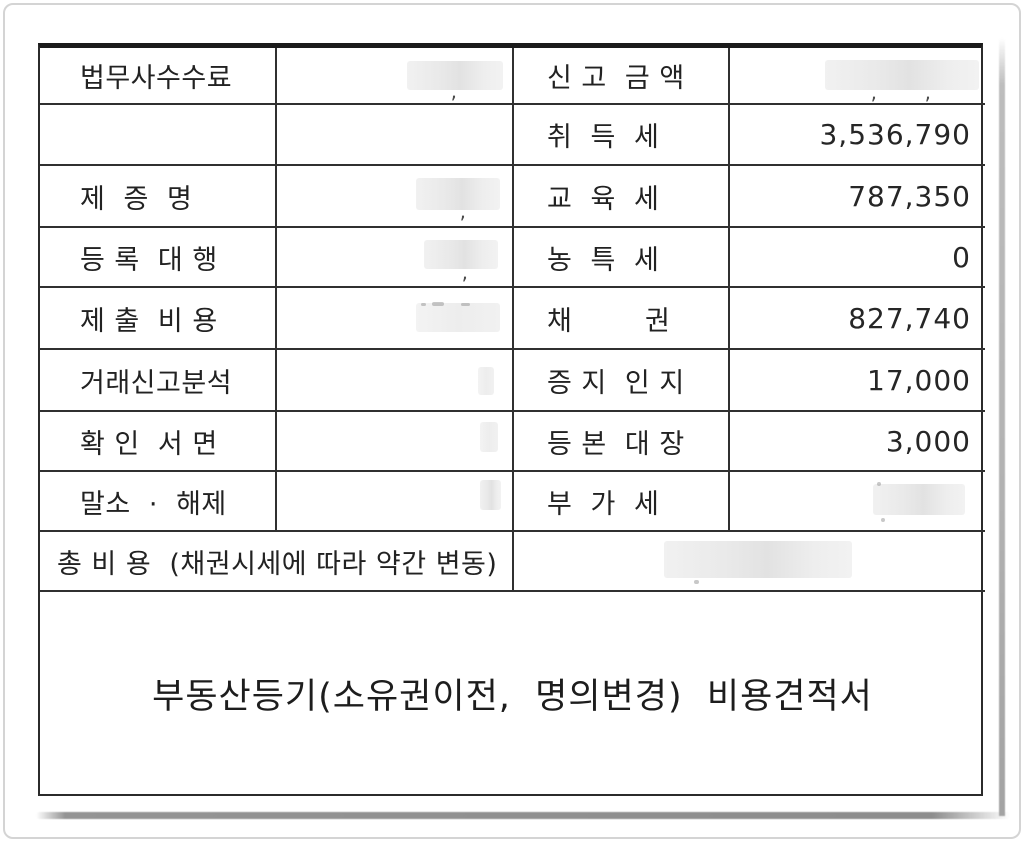  I want to click on row-register-ledger-label-cell: 등 본 대 장, so click(622, 442).